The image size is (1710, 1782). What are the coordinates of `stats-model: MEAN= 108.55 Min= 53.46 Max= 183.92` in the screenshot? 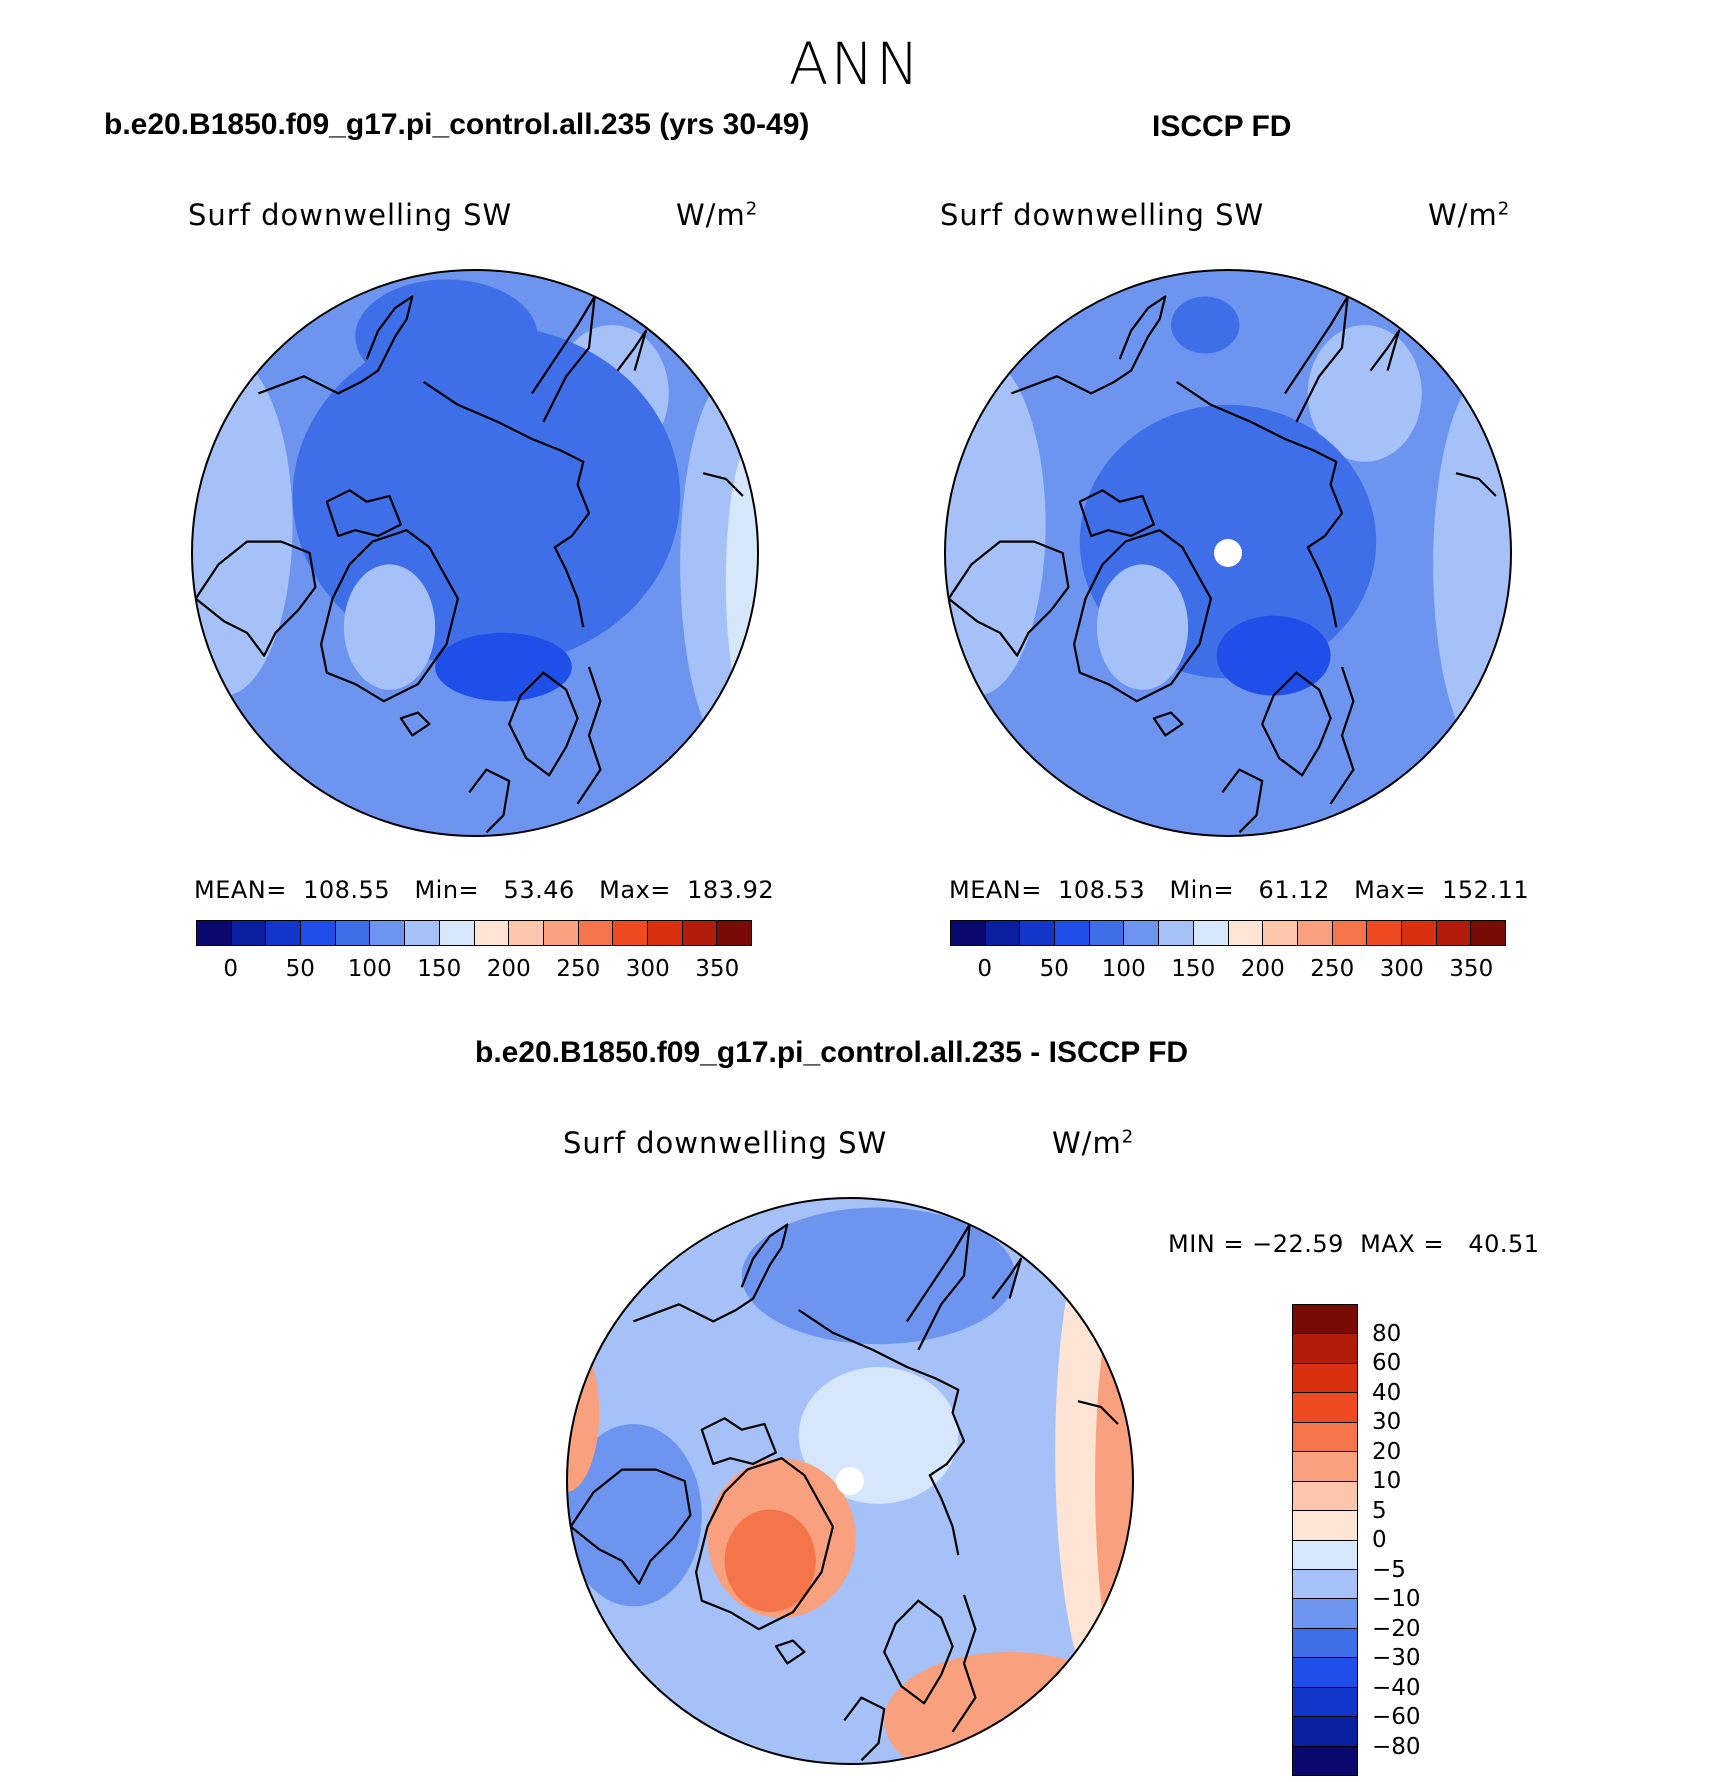 It's located at (484, 890).